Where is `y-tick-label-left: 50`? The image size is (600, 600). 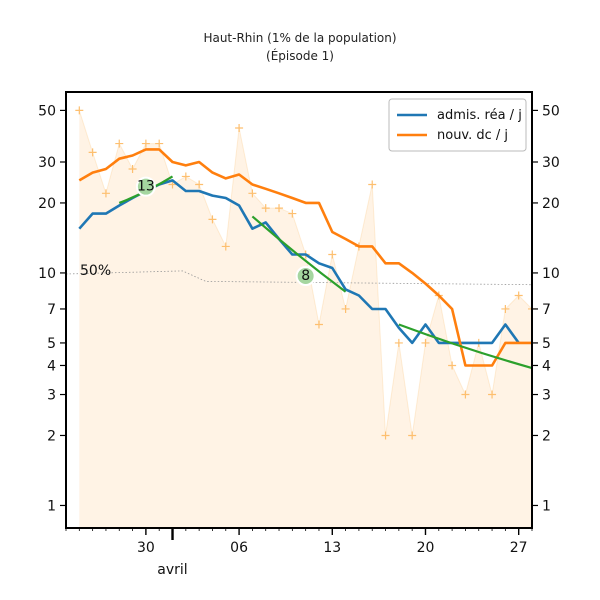
y-tick-label-left: 50 is located at coordinates (47, 111).